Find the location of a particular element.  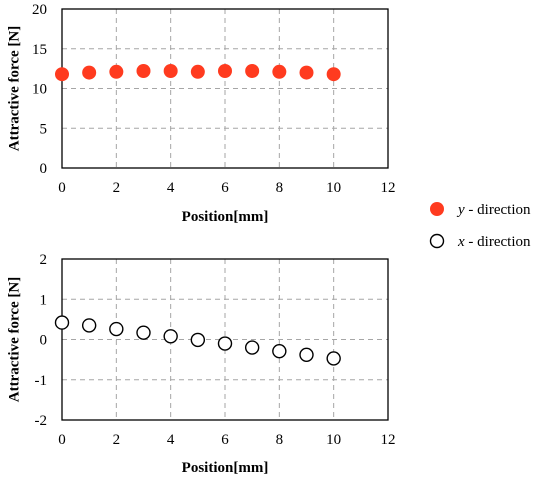

legend-suffix-y: - direction is located at coordinates (498, 210).